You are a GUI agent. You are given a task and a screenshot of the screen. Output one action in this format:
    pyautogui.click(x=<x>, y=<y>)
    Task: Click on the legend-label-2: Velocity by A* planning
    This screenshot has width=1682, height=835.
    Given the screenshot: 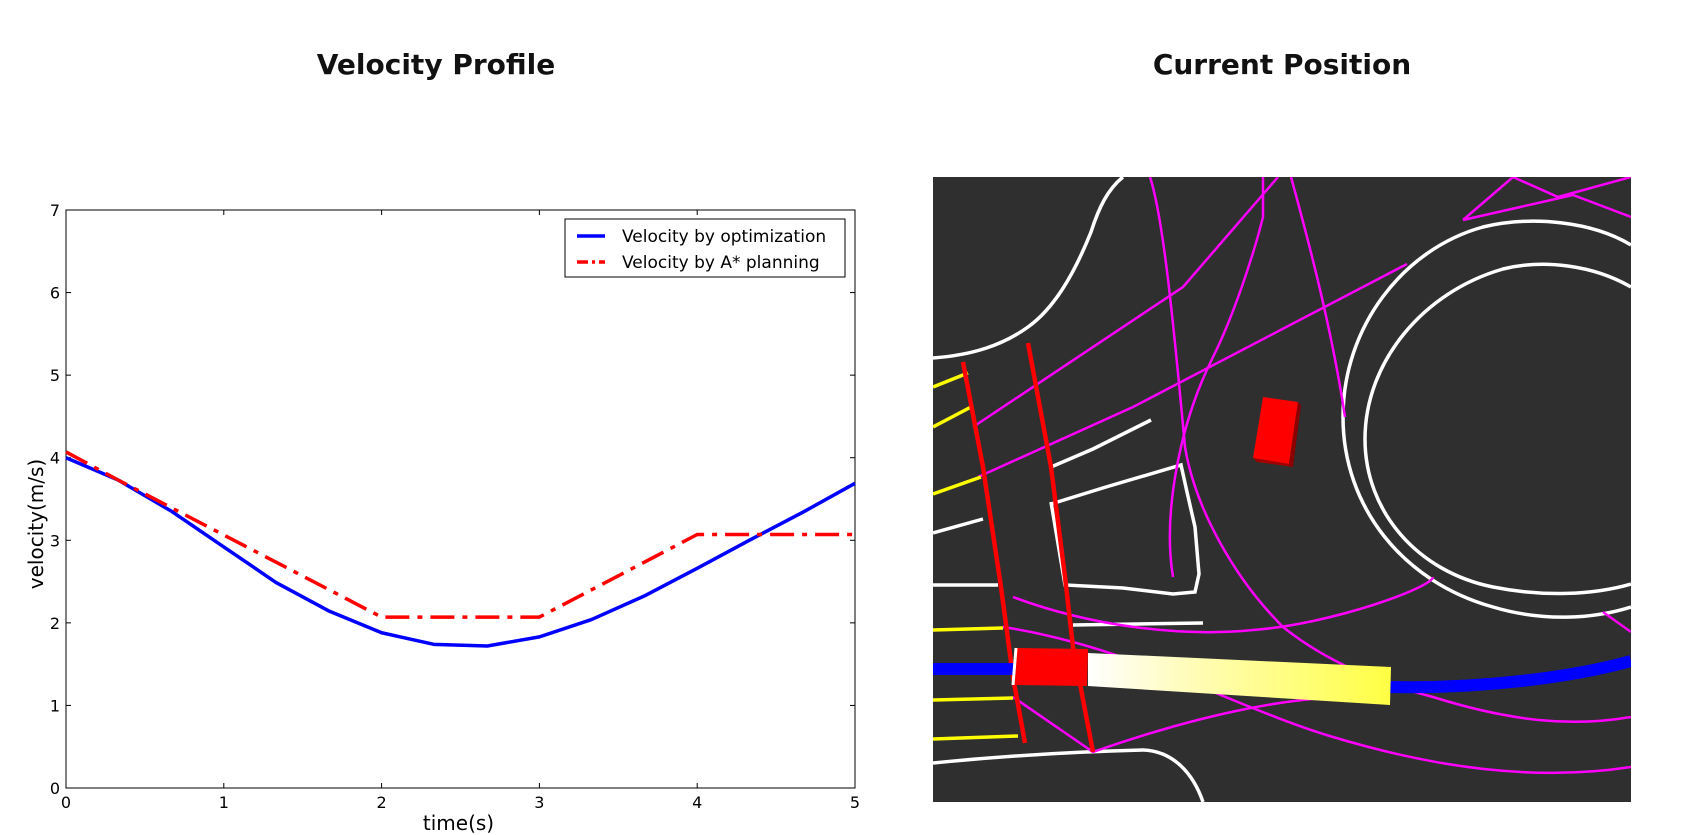 What is the action you would take?
    pyautogui.click(x=721, y=263)
    